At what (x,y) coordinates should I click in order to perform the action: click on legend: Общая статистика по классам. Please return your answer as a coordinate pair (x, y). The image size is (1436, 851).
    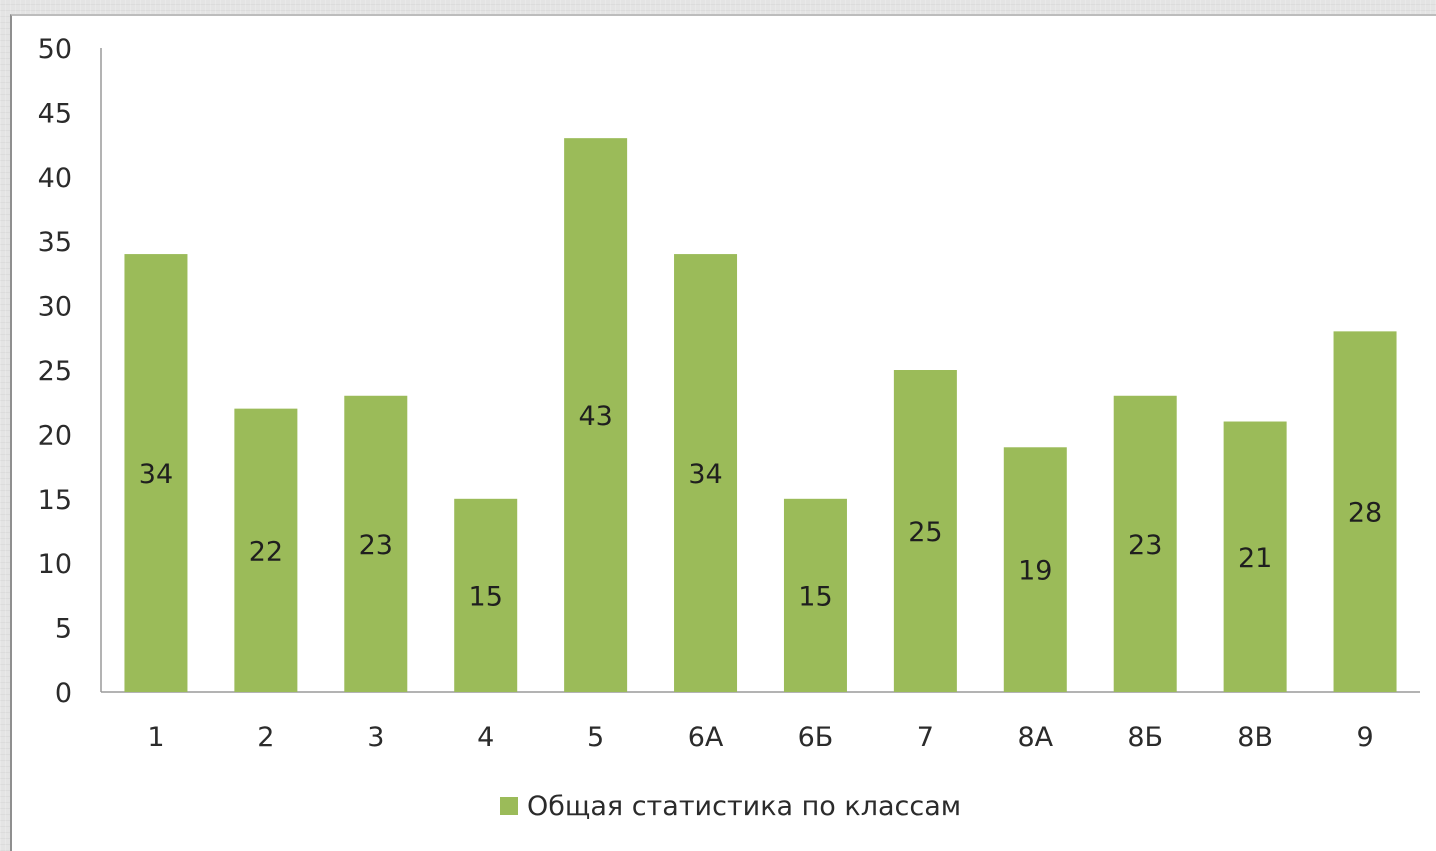
    Looking at the image, I should click on (730, 806).